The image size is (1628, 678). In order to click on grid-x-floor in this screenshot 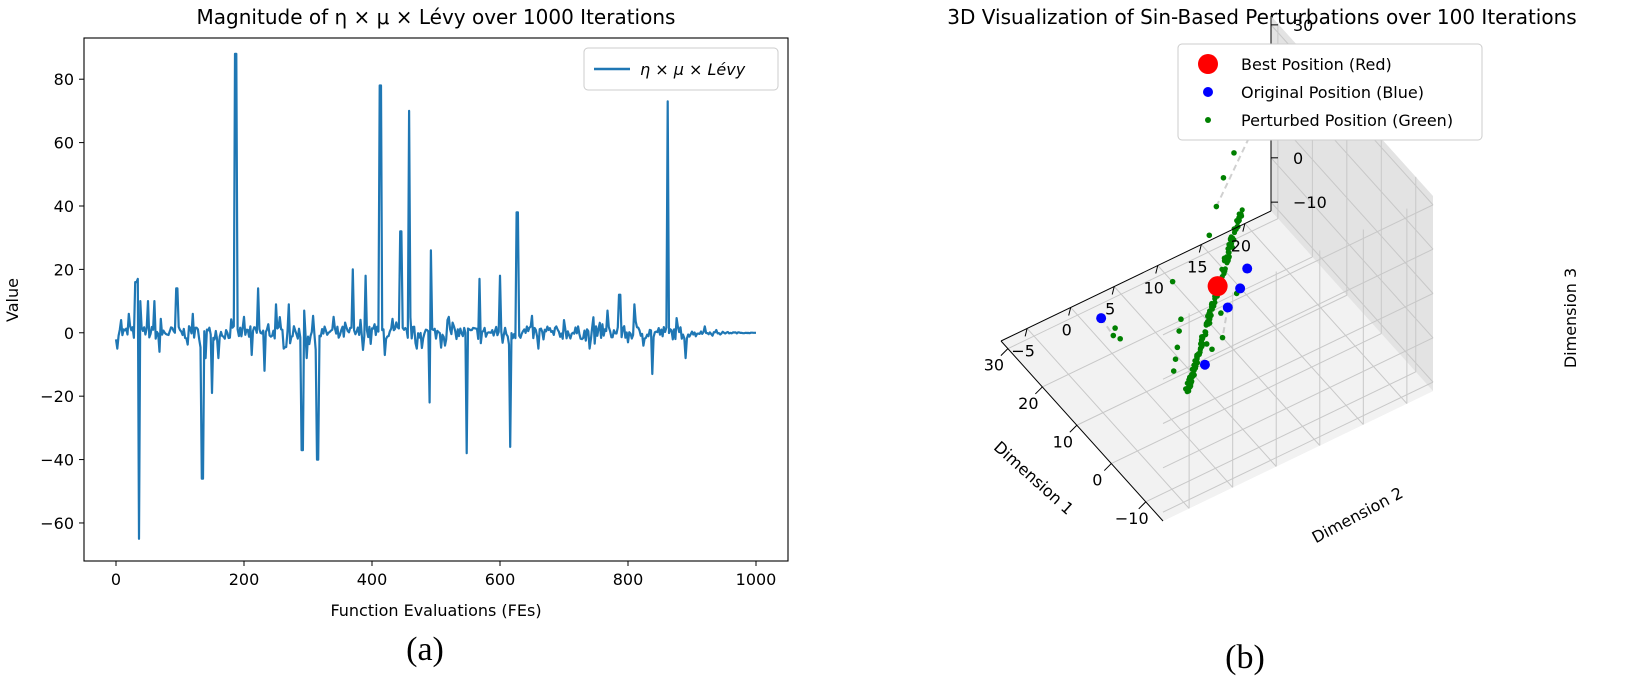, I will do `click(1177, 322)`.